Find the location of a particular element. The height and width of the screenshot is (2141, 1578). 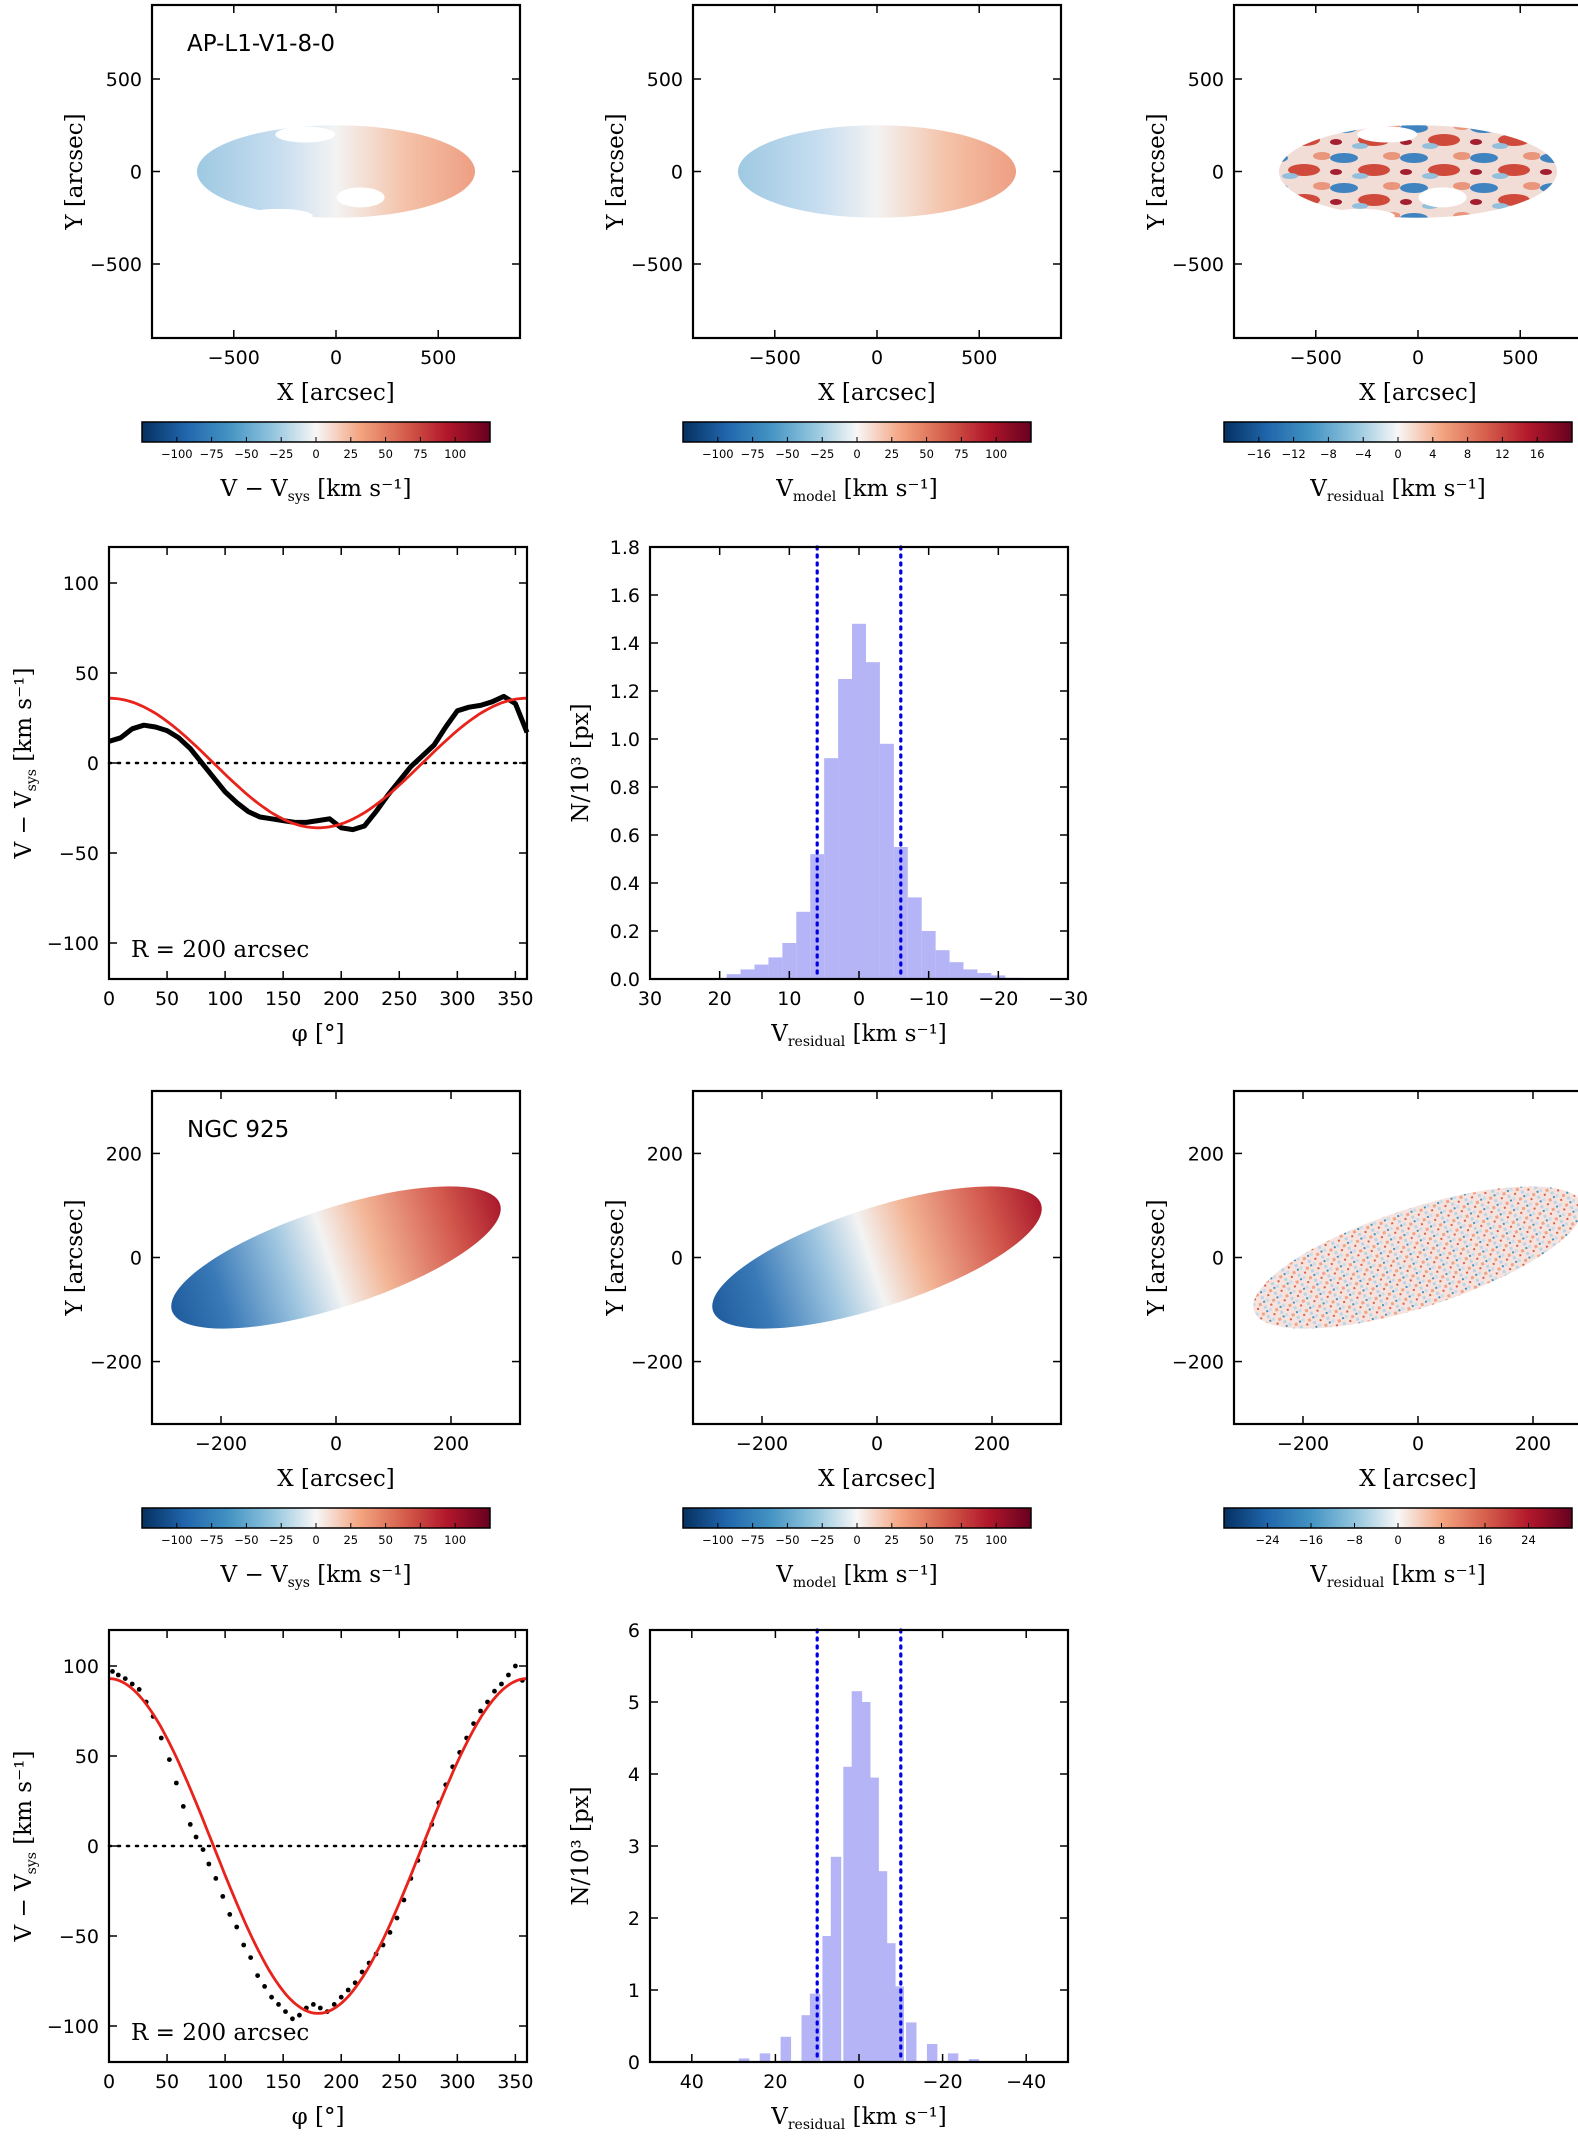

y-tick-label: 500 is located at coordinates (1206, 80).